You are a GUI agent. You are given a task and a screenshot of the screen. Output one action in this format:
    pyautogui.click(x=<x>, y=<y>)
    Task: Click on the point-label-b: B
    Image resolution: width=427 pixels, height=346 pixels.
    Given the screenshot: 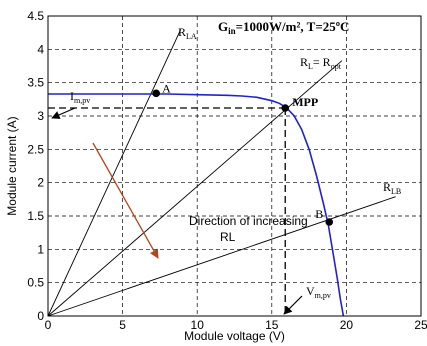 What is the action you would take?
    pyautogui.click(x=319, y=214)
    